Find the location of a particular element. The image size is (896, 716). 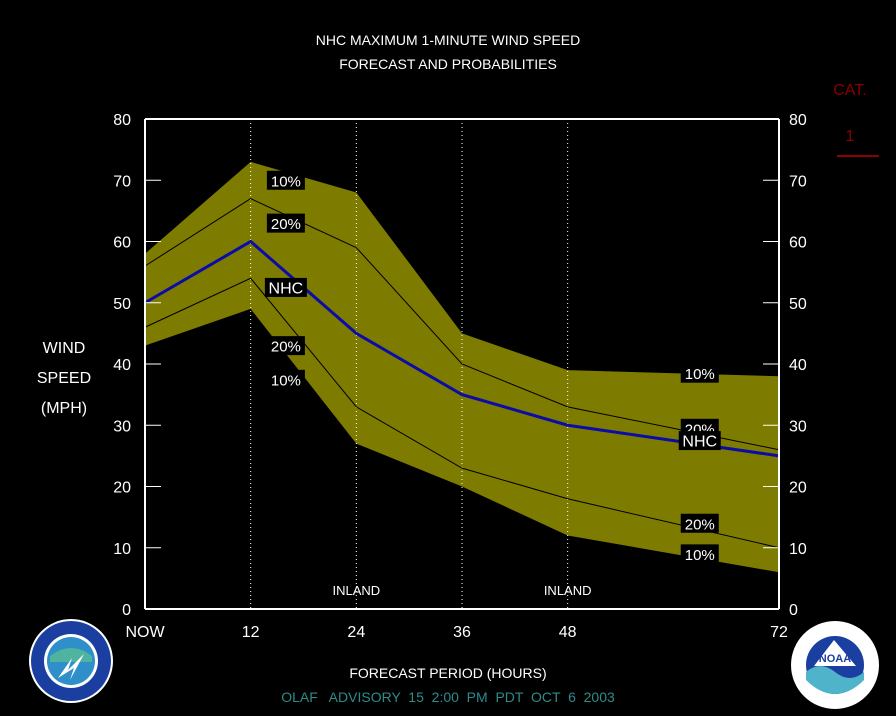

y-tick-label-right: 70 is located at coordinates (798, 181).